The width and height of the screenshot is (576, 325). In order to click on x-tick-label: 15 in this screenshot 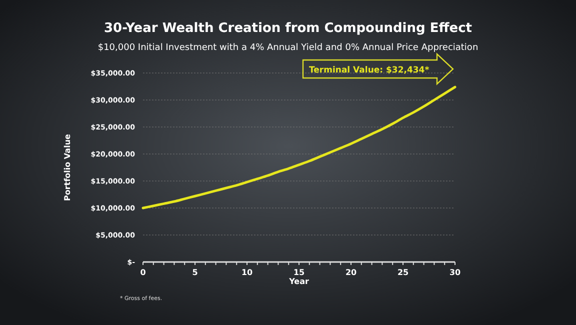, I will do `click(299, 273)`.